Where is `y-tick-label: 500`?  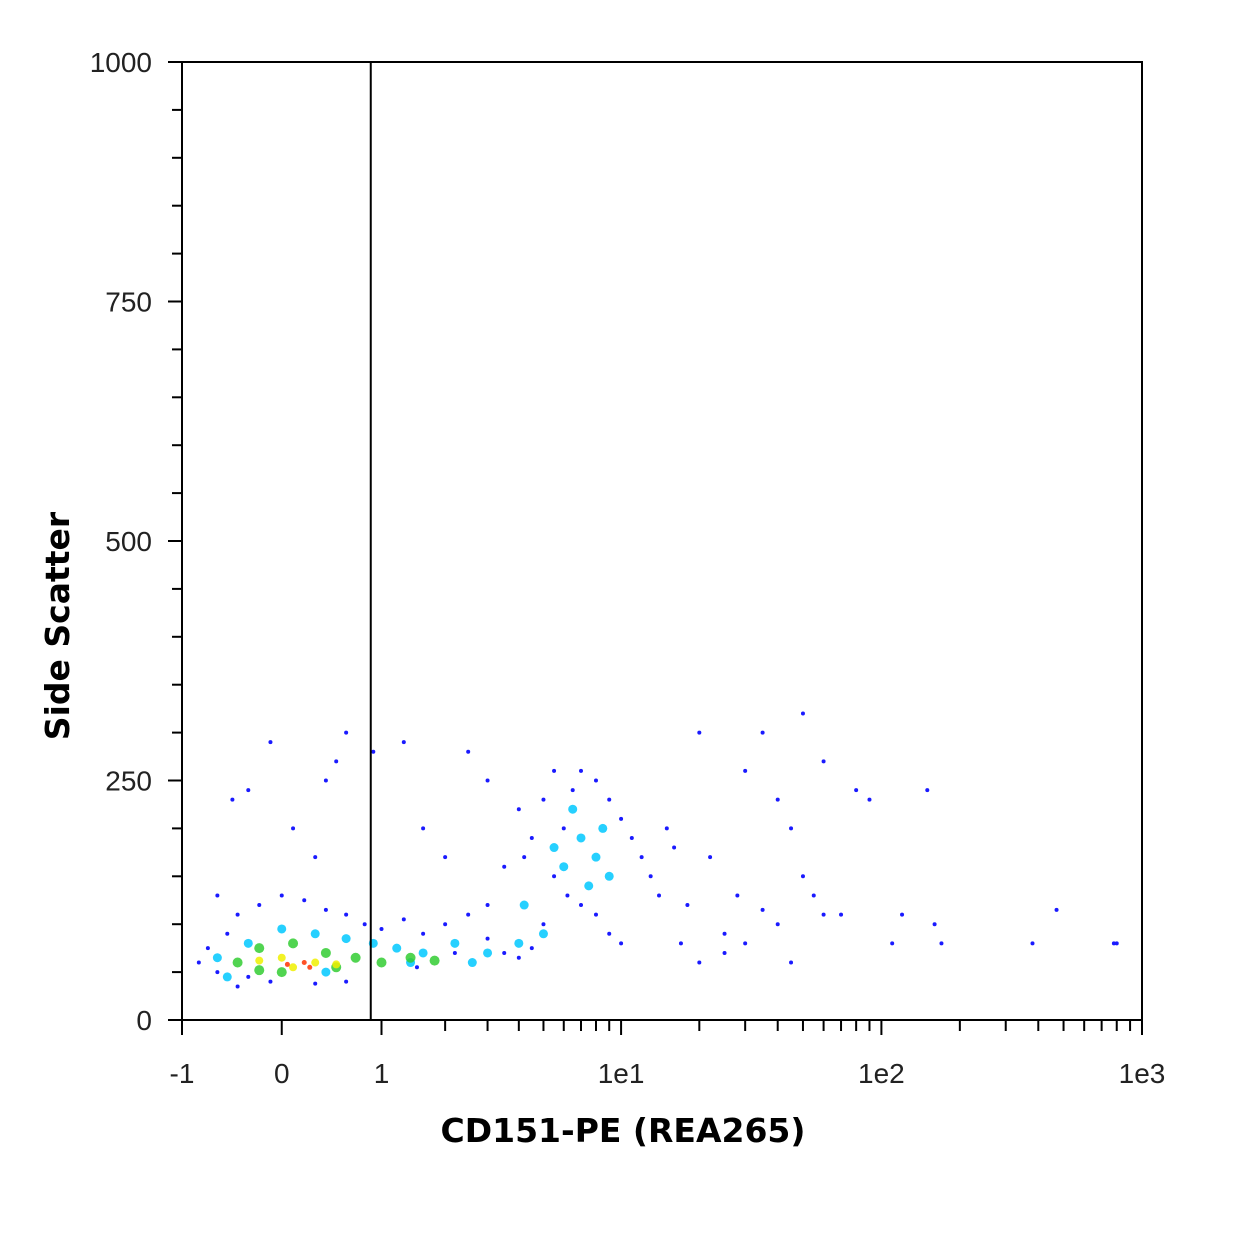
y-tick-label: 500 is located at coordinates (128, 541).